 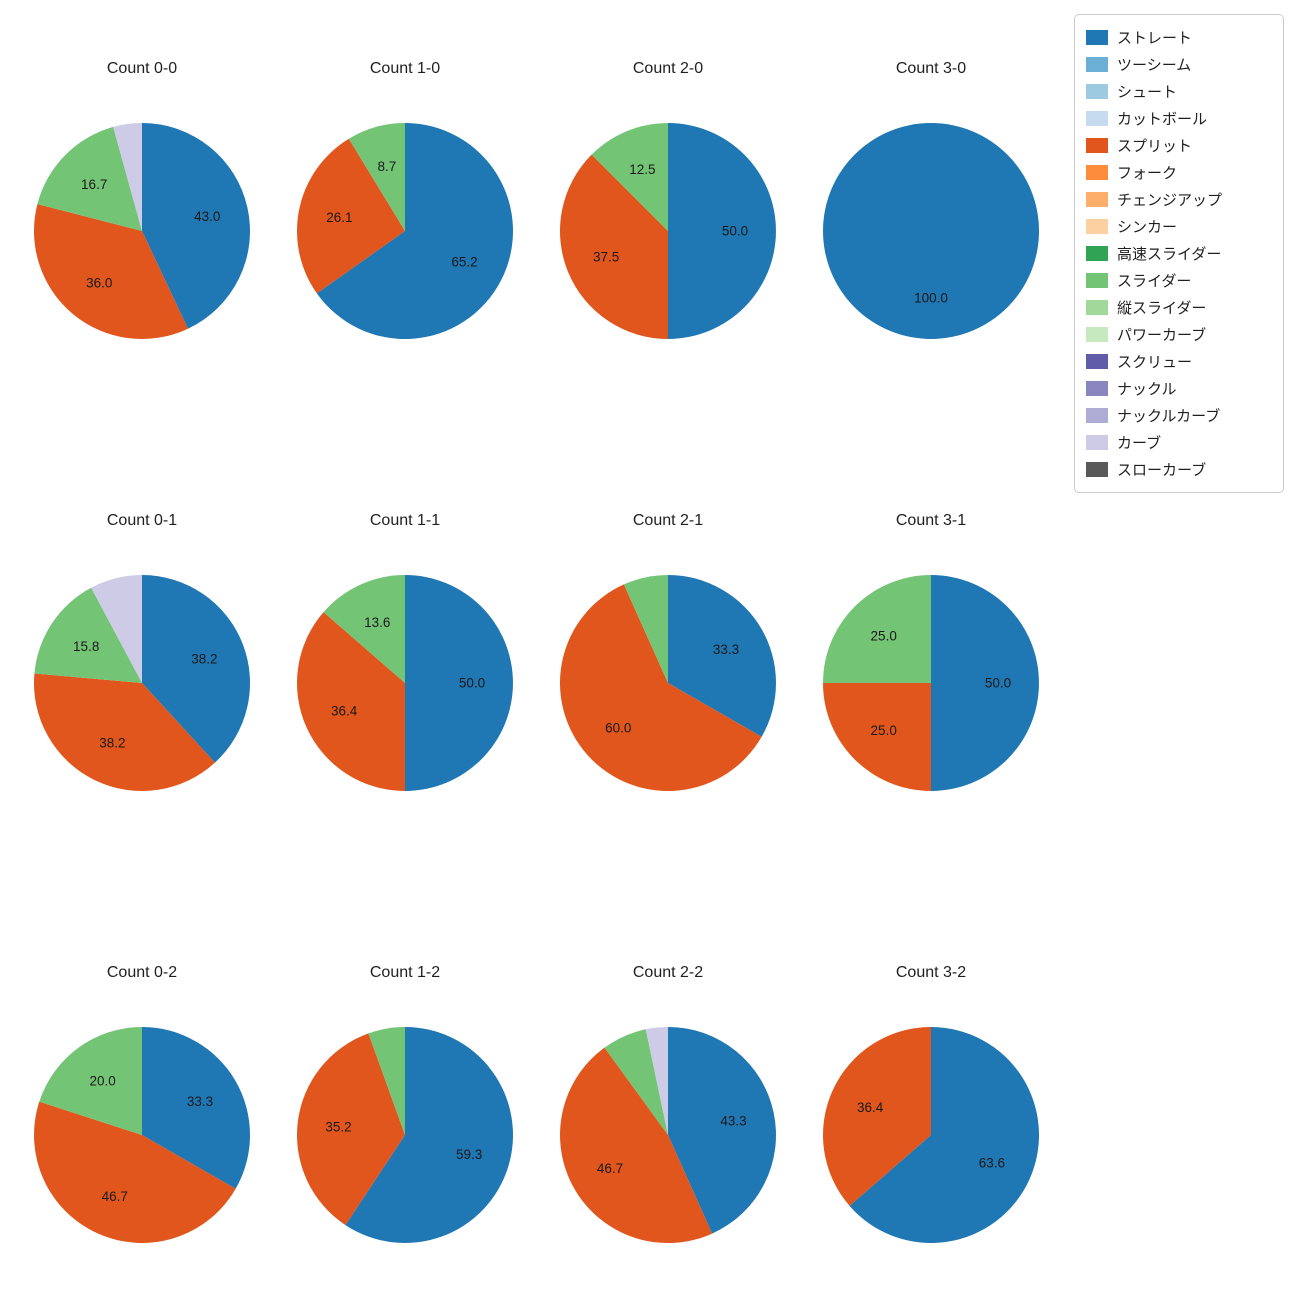 What do you see at coordinates (472, 683) in the screenshot?
I see `pie-slice-label: 50.0` at bounding box center [472, 683].